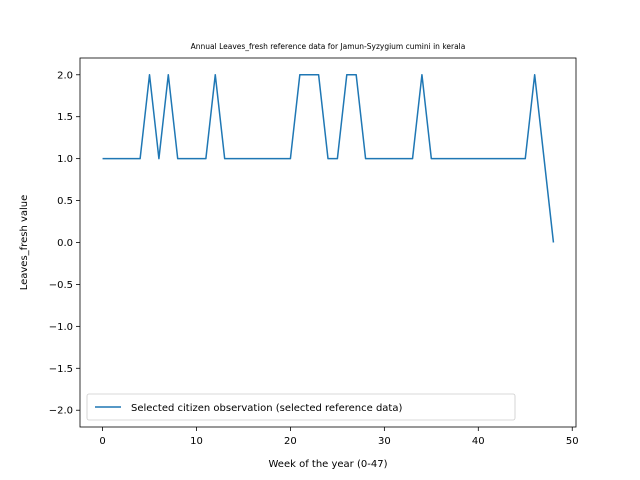 Image resolution: width=640 pixels, height=480 pixels. What do you see at coordinates (572, 441) in the screenshot?
I see `x-tick-label: 50` at bounding box center [572, 441].